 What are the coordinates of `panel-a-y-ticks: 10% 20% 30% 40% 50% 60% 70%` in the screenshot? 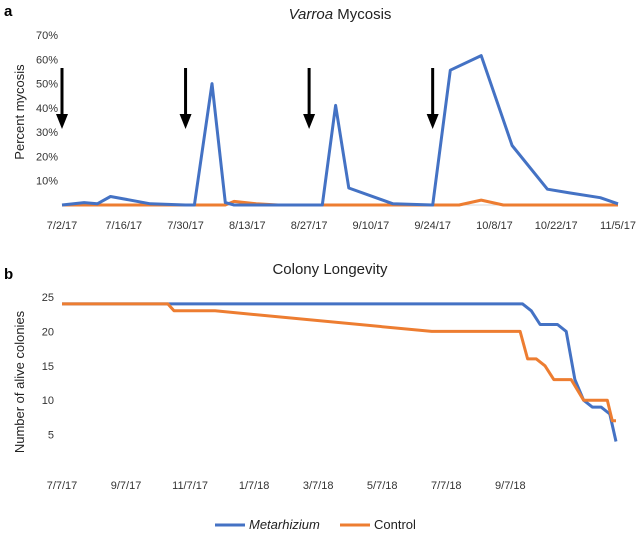 It's located at (47, 109).